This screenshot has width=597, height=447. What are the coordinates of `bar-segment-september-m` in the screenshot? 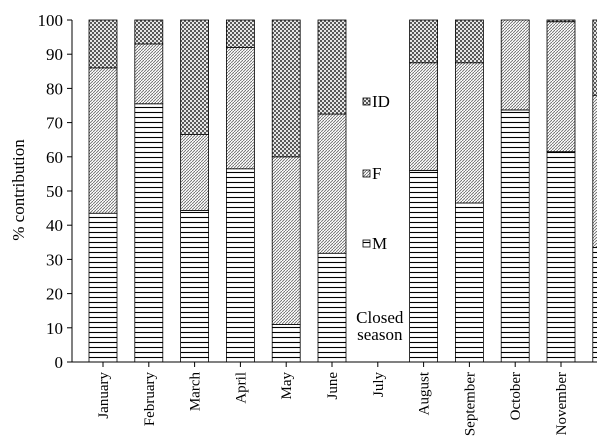 It's located at (469, 282).